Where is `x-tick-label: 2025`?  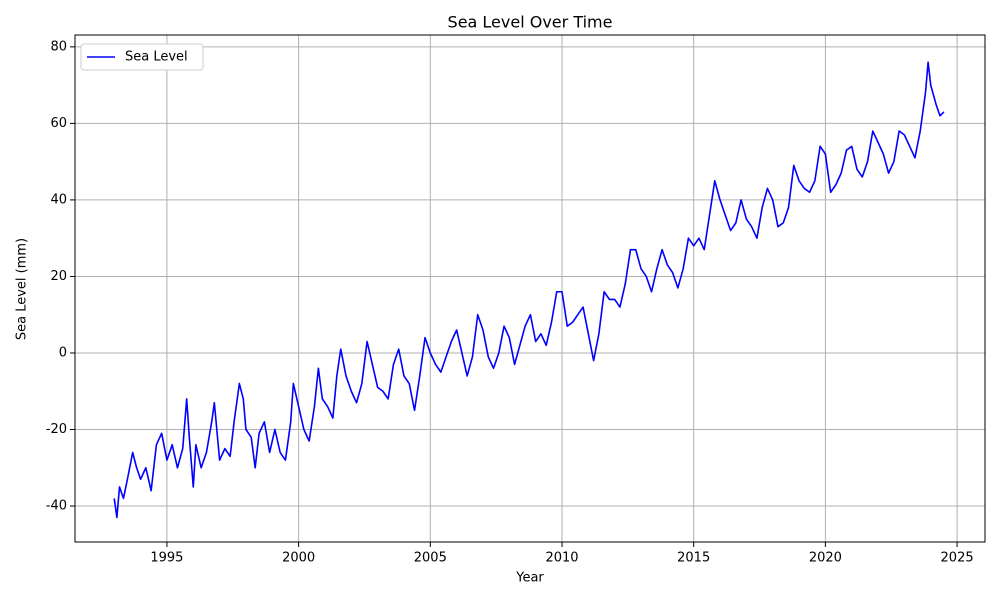
x-tick-label: 2025 is located at coordinates (957, 558).